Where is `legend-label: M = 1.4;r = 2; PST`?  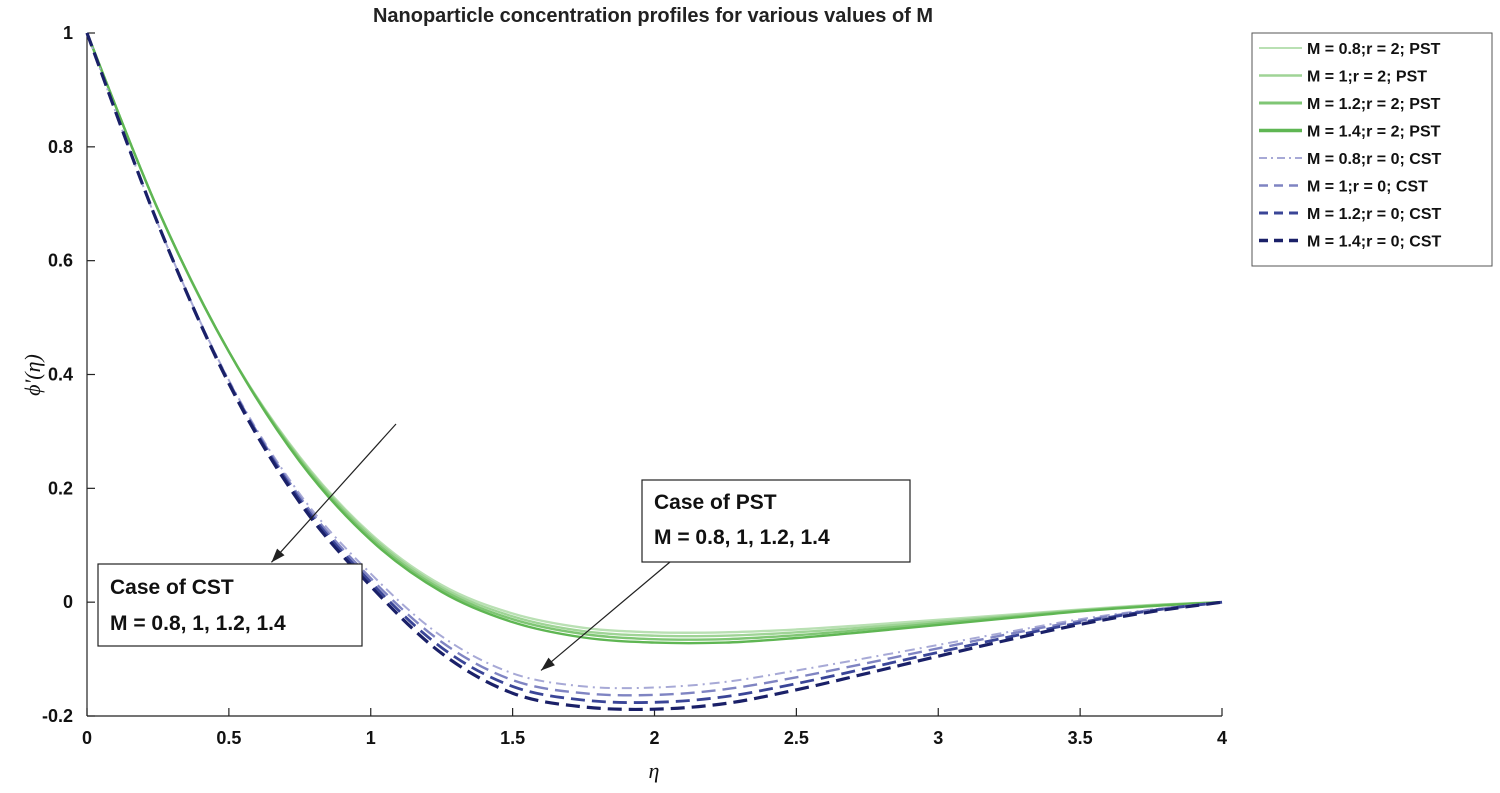
legend-label: M = 1.4;r = 2; PST is located at coordinates (1374, 132).